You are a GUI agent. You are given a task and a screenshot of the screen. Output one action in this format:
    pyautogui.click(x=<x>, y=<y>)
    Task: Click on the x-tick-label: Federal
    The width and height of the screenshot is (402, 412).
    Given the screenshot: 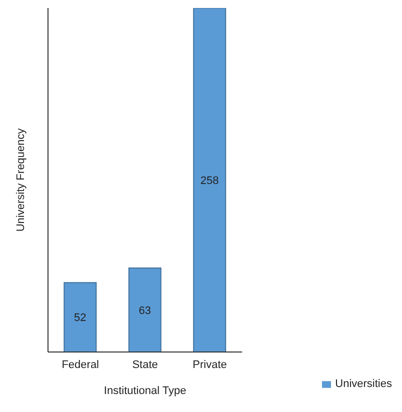 What is the action you would take?
    pyautogui.click(x=81, y=364)
    